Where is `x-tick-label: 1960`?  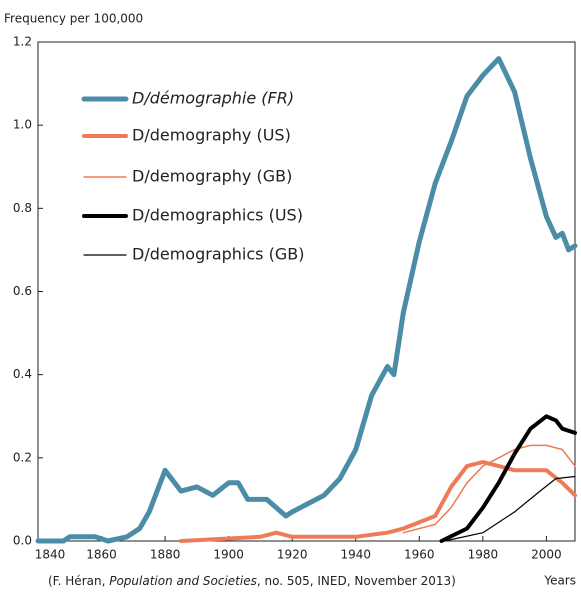 x-tick-label: 1960 is located at coordinates (419, 555).